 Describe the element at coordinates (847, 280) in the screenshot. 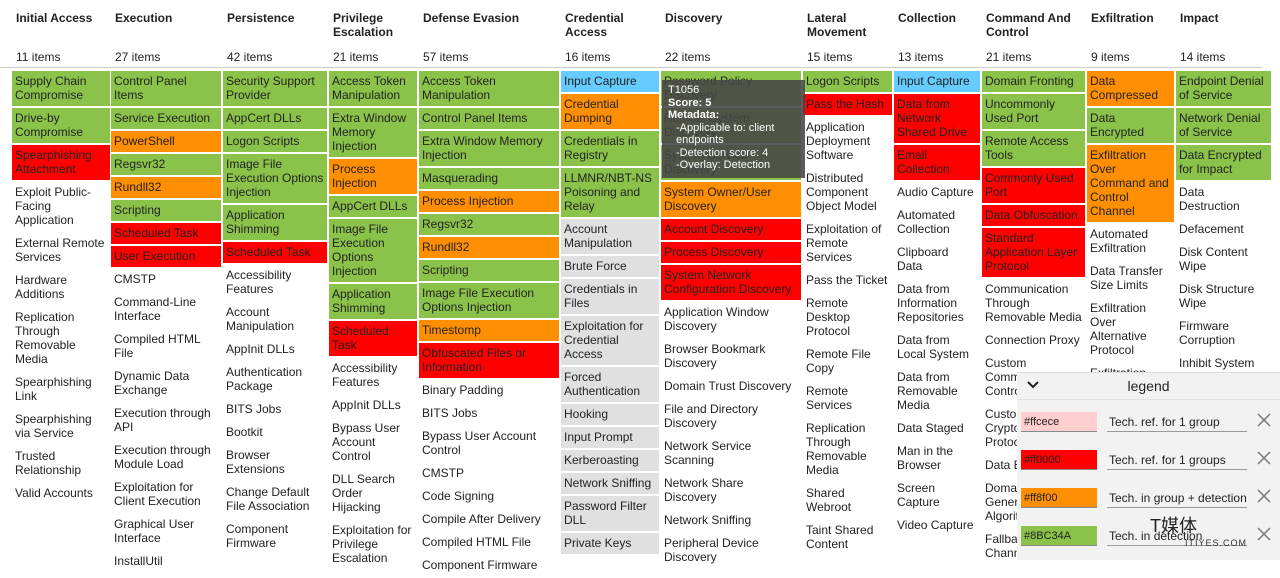

I see `technique-cell: Pass the Ticket` at that location.